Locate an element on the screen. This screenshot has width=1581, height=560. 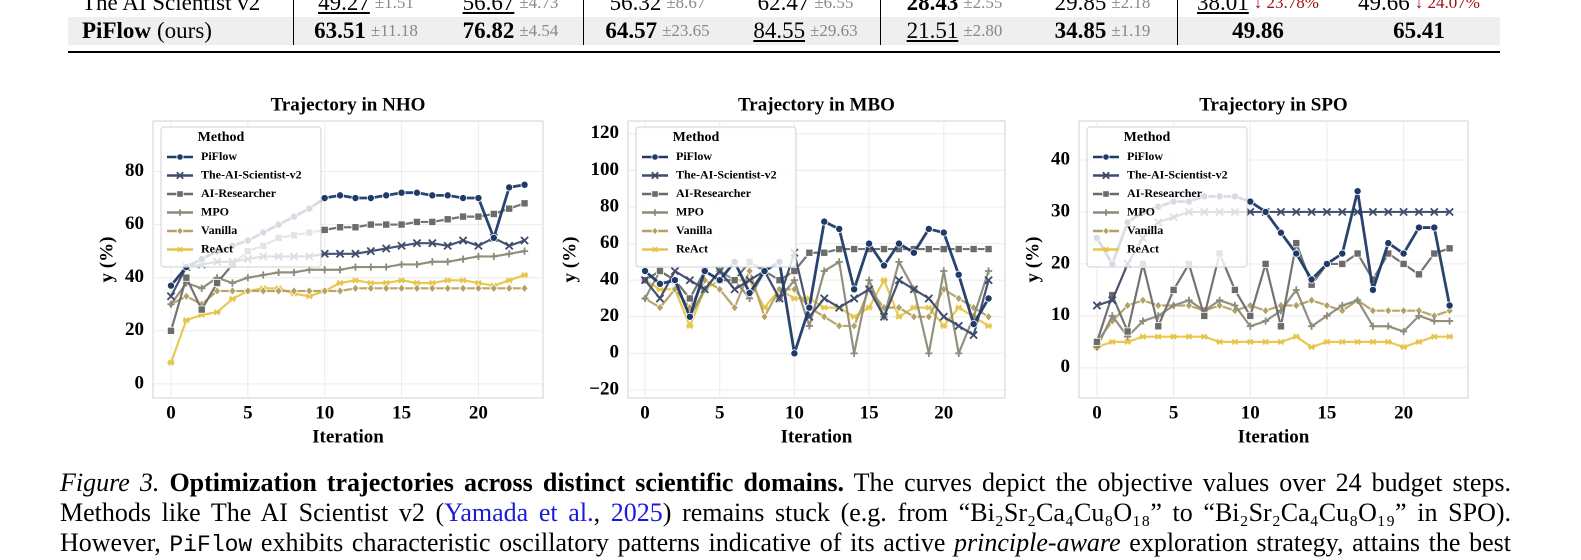
citation-link: Yamada et al. is located at coordinates (519, 512).